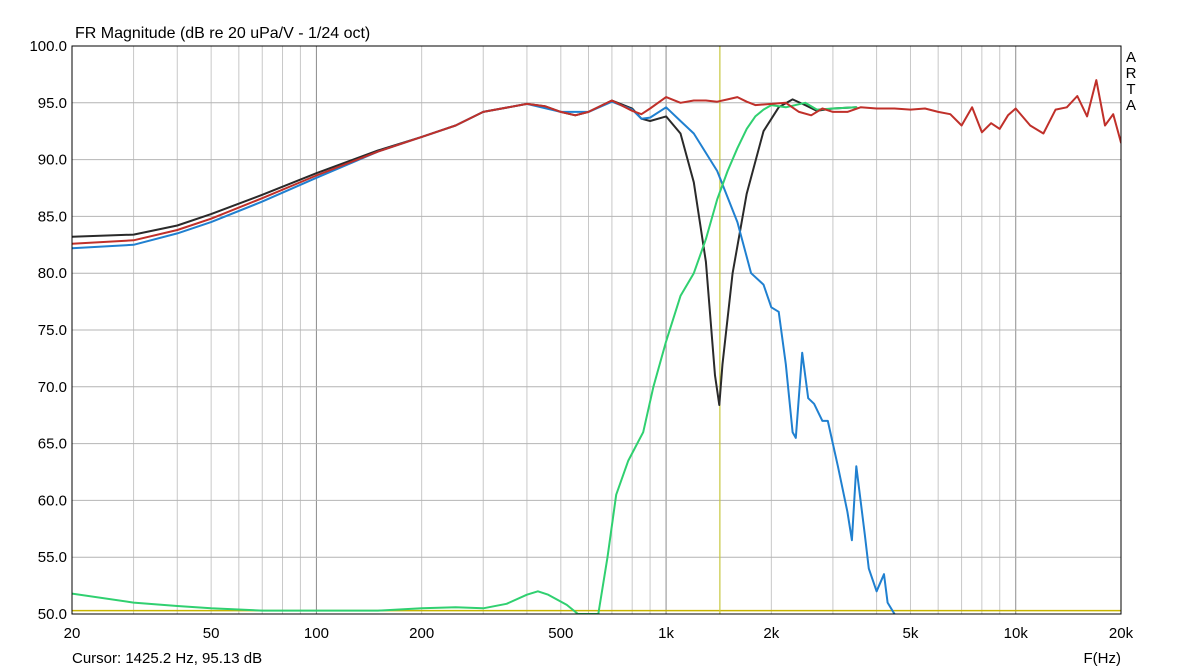  I want to click on x-tick-label: 20k, so click(1121, 633).